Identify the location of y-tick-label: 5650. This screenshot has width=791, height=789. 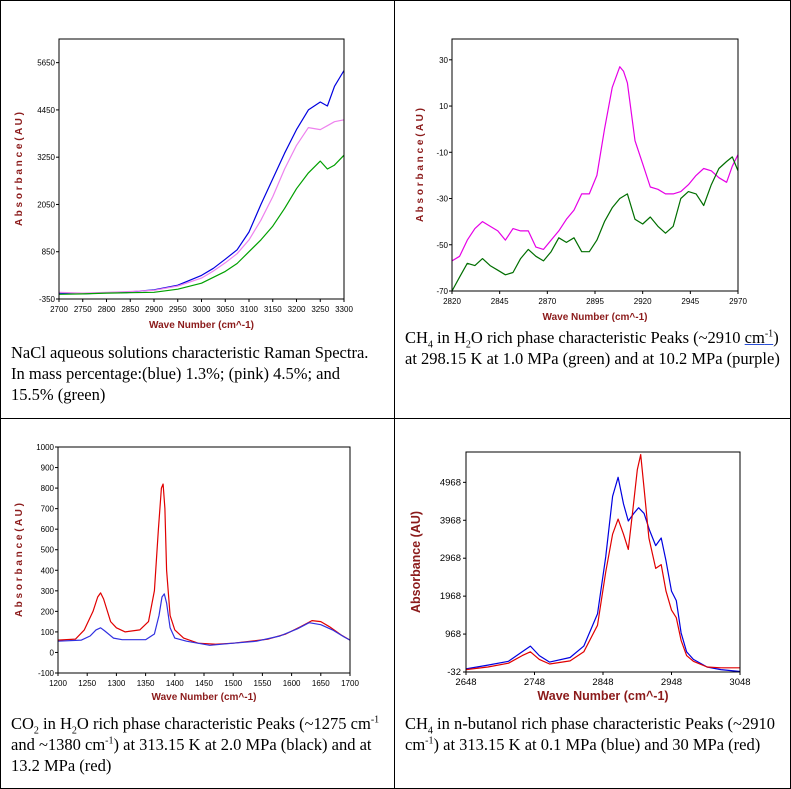
(46, 63).